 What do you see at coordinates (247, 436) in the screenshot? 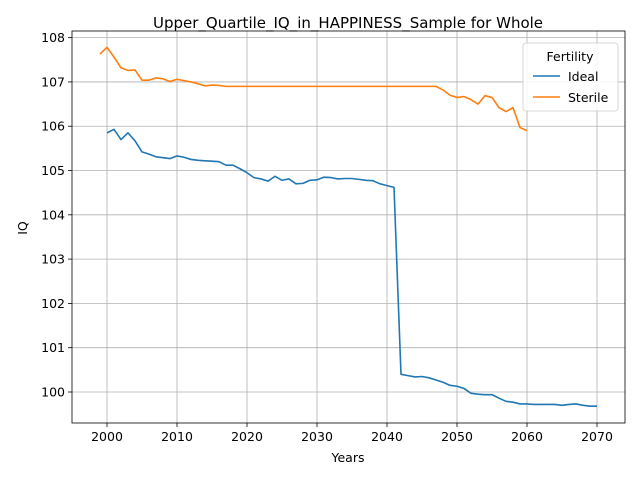
I see `x-tick-label: 2020` at bounding box center [247, 436].